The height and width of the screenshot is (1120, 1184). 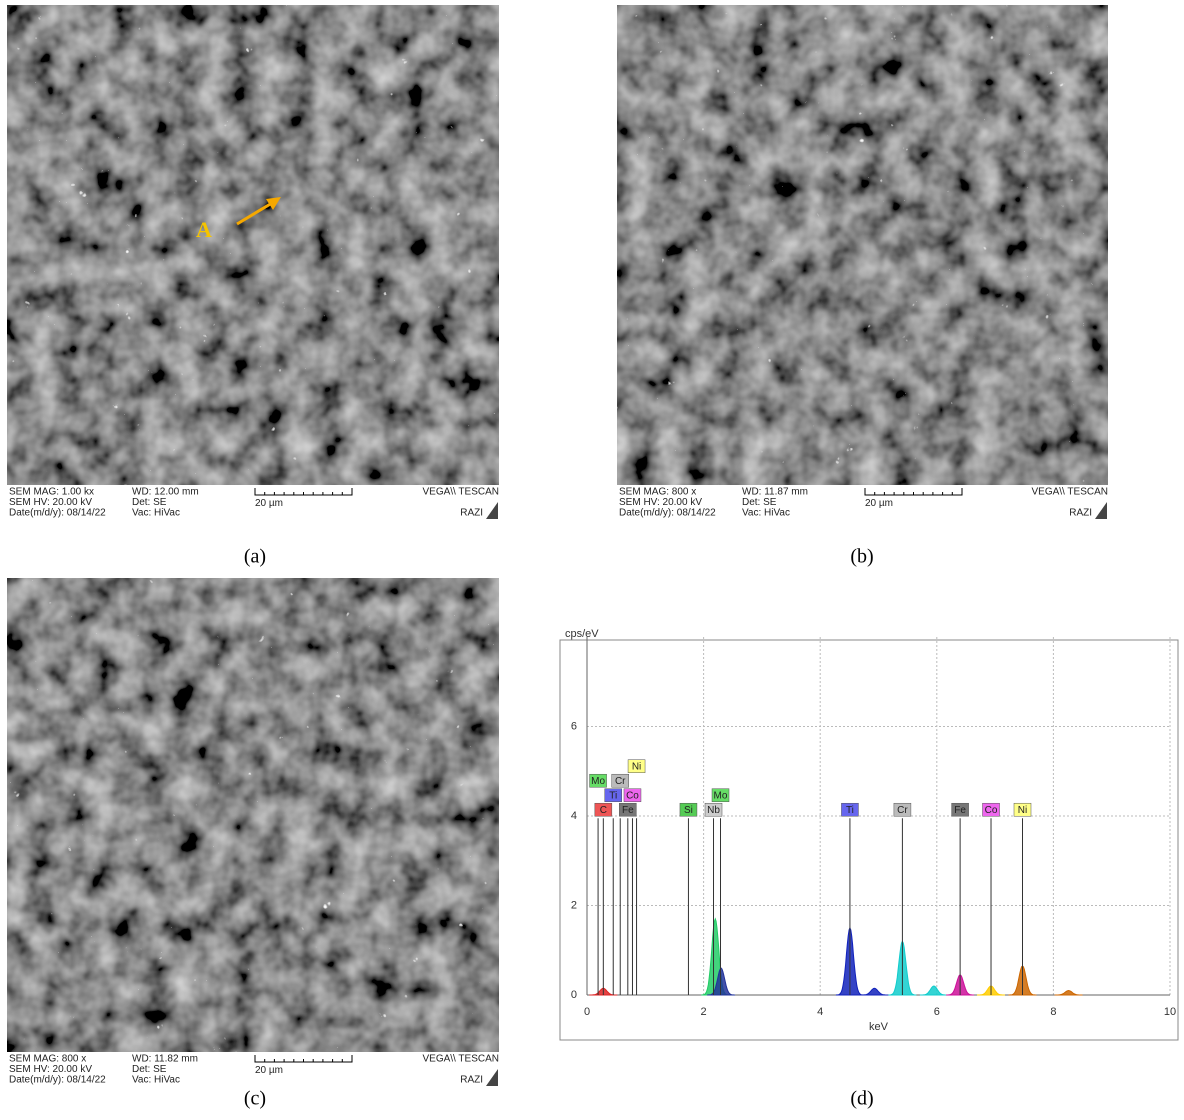 I want to click on y-axis-label: cps/eV, so click(x=582, y=634).